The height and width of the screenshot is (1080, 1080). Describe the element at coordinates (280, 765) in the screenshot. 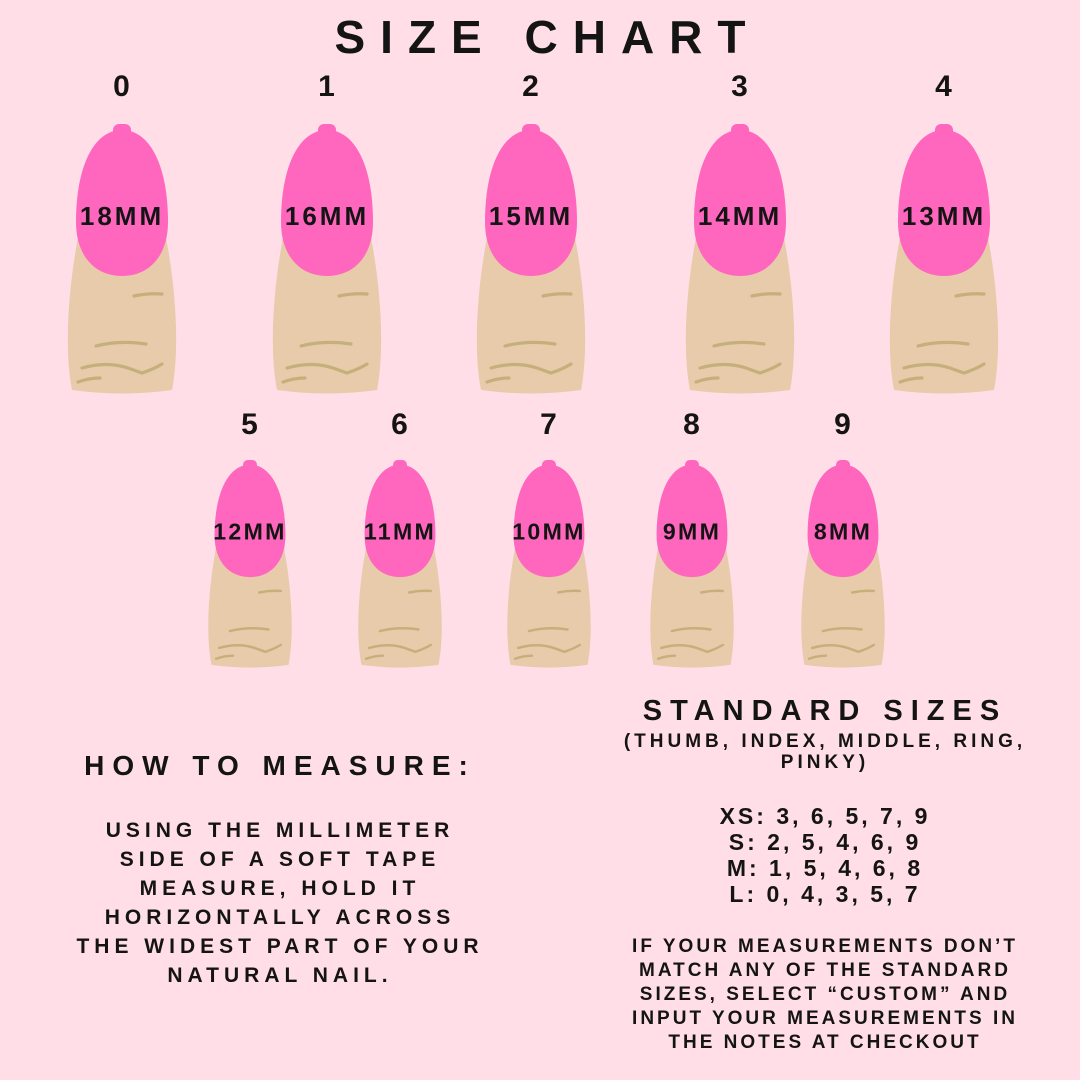

I see `how-to-measure-heading: HOW TO MEASURE:` at that location.